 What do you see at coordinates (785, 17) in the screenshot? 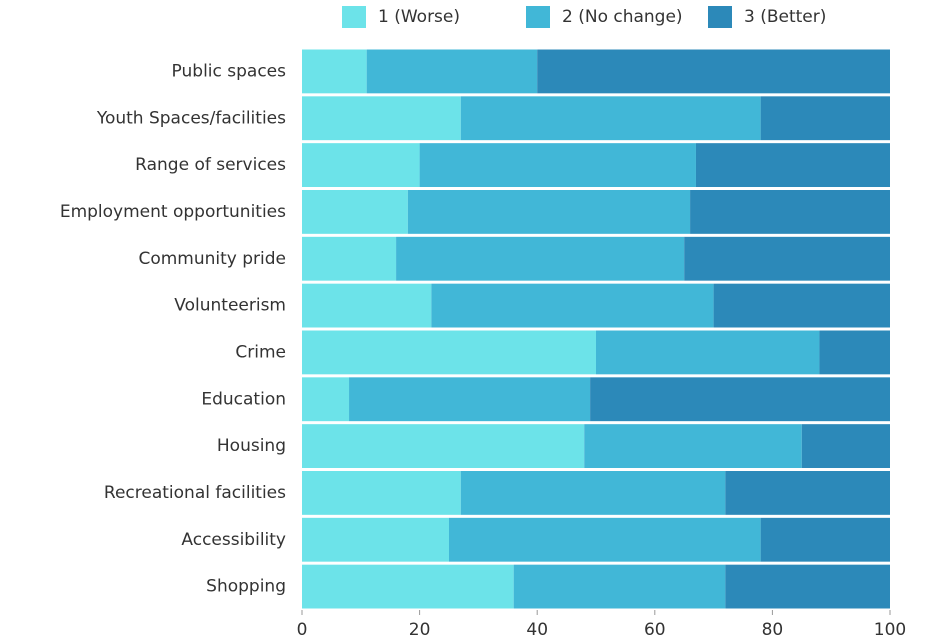
I see `legend-label: 3 (Better)` at bounding box center [785, 17].